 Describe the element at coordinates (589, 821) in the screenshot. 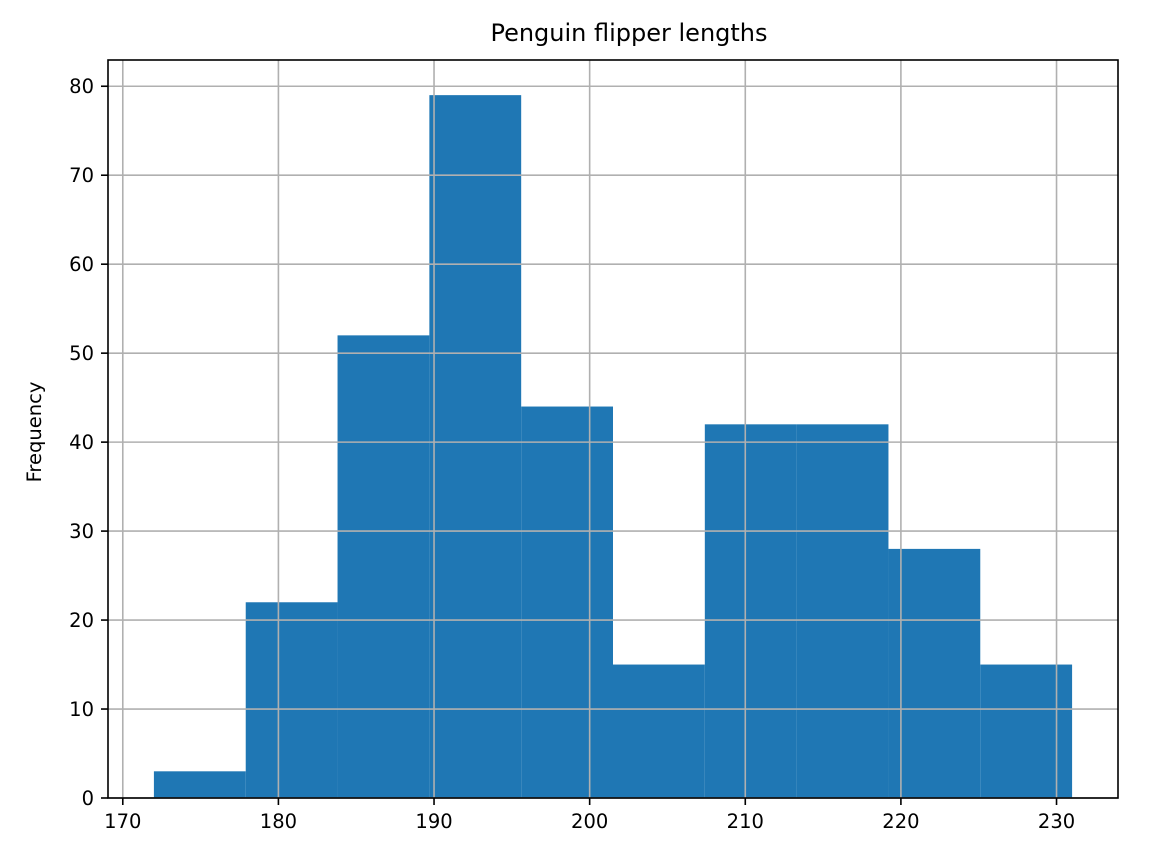

I see `x-tick-label: 200` at that location.